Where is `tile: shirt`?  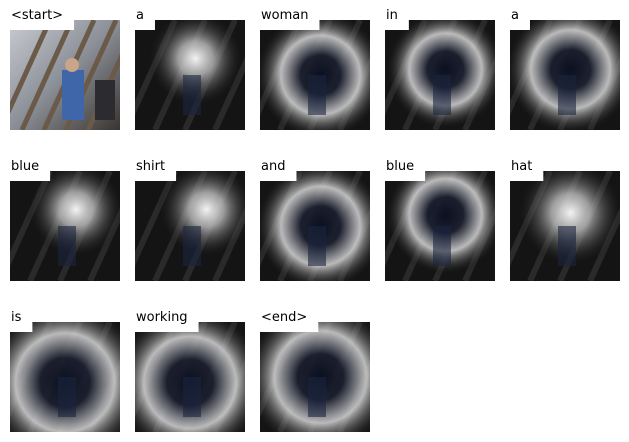
tile: shirt is located at coordinates (190, 219).